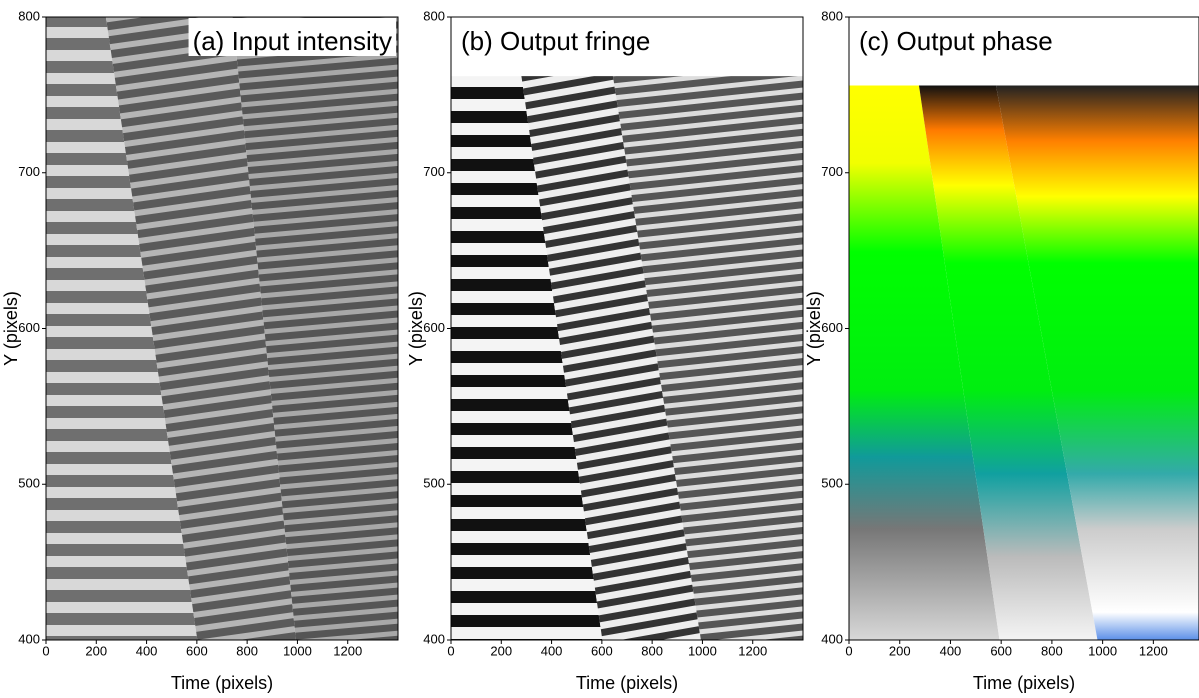  What do you see at coordinates (555, 41) in the screenshot?
I see `panel-title: (b) Output fringe` at bounding box center [555, 41].